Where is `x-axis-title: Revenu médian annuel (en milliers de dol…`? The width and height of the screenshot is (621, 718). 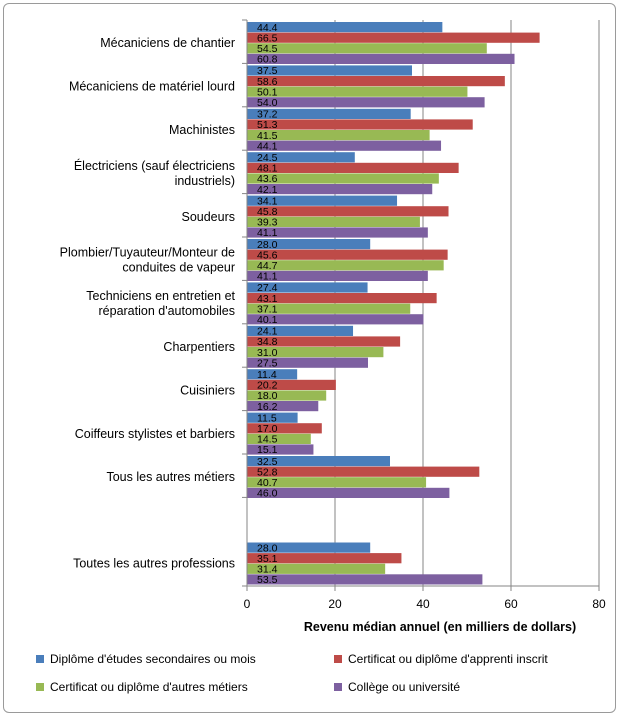 x-axis-title: Revenu médian annuel (en milliers de dol… is located at coordinates (440, 627).